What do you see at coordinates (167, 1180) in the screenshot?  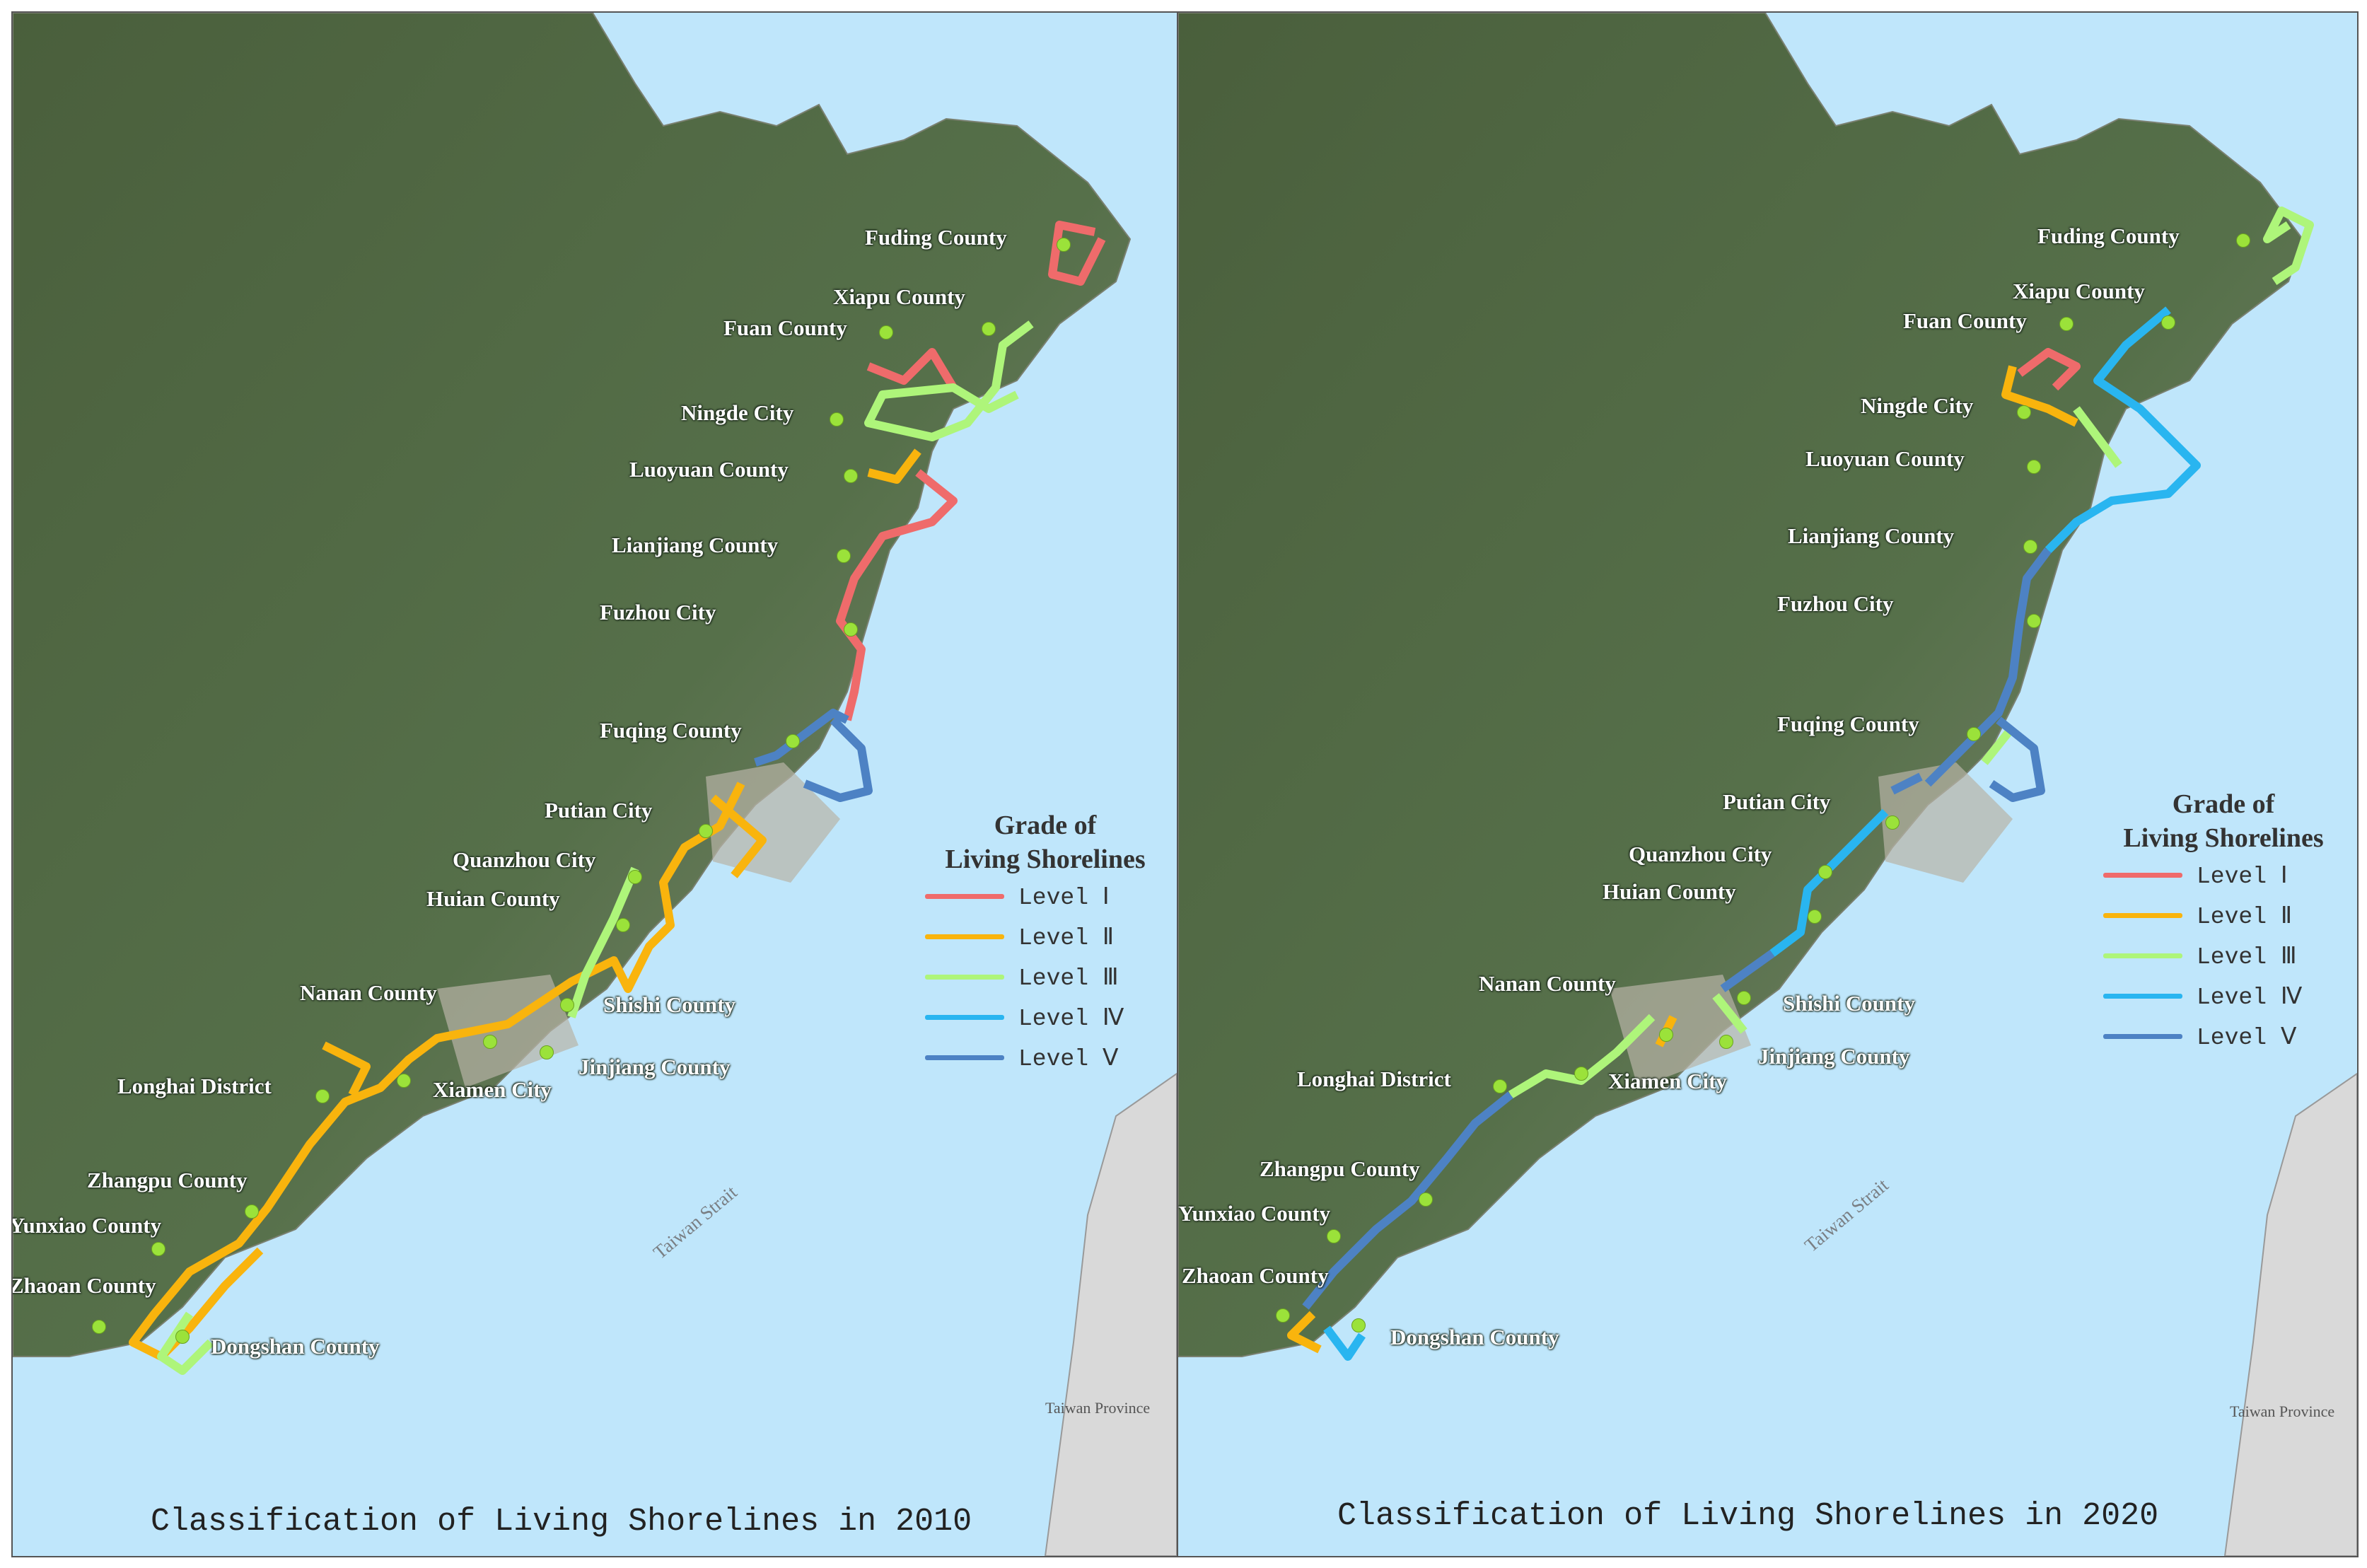 I see `place-label: Zhangpu County` at bounding box center [167, 1180].